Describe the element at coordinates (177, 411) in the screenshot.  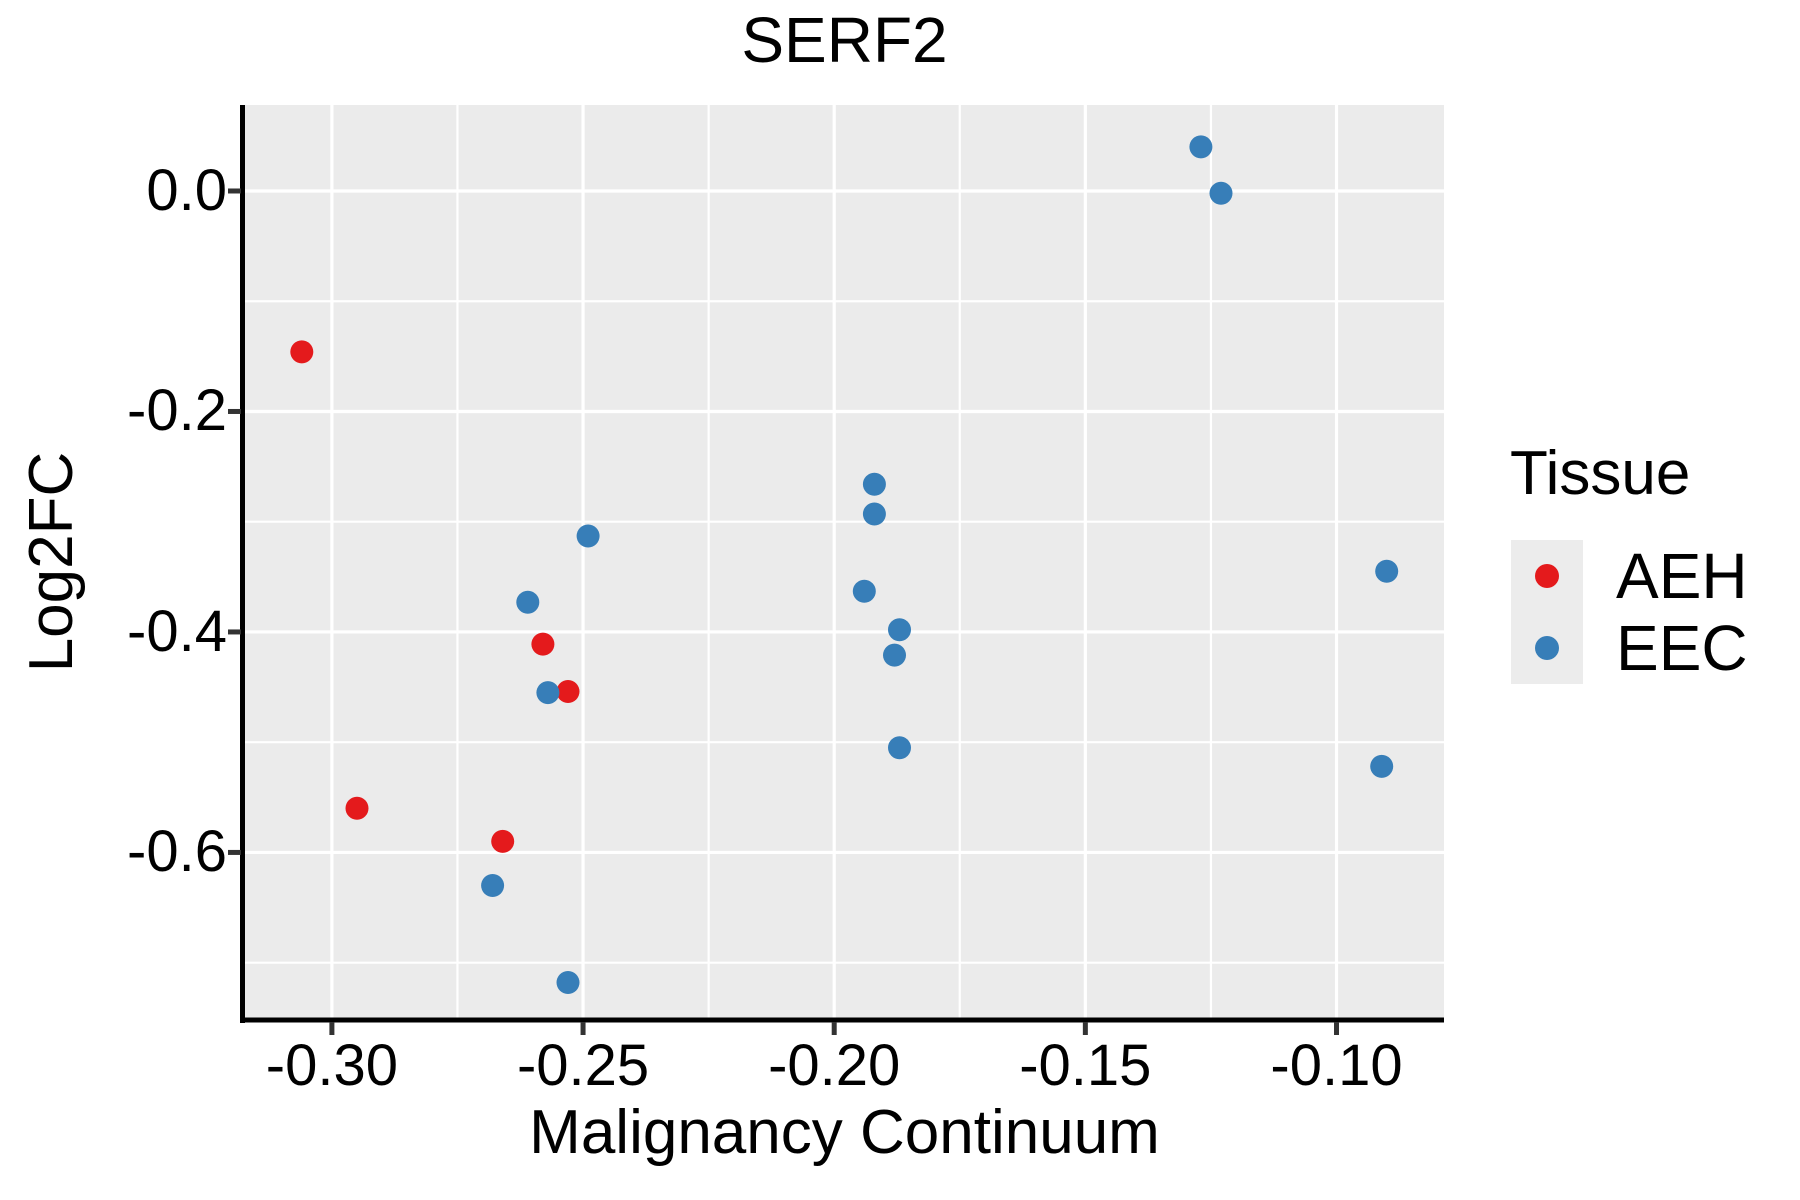
I see `y-tick-label: -0.2` at that location.